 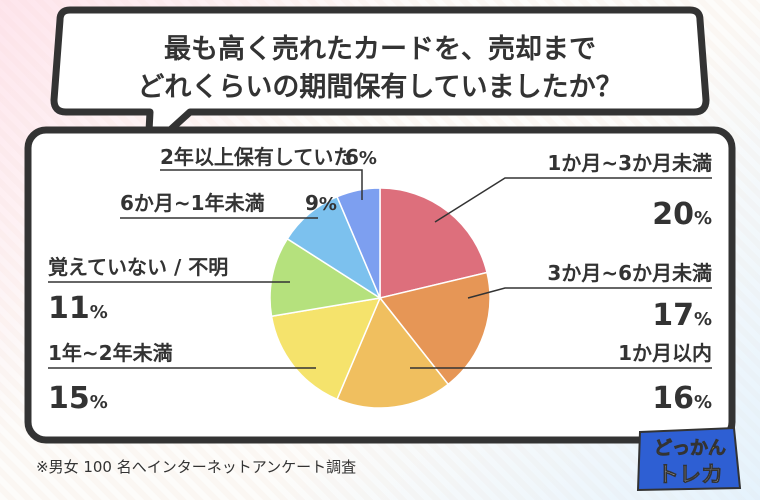 I want to click on slice-value-6: 9%, so click(x=321, y=203).